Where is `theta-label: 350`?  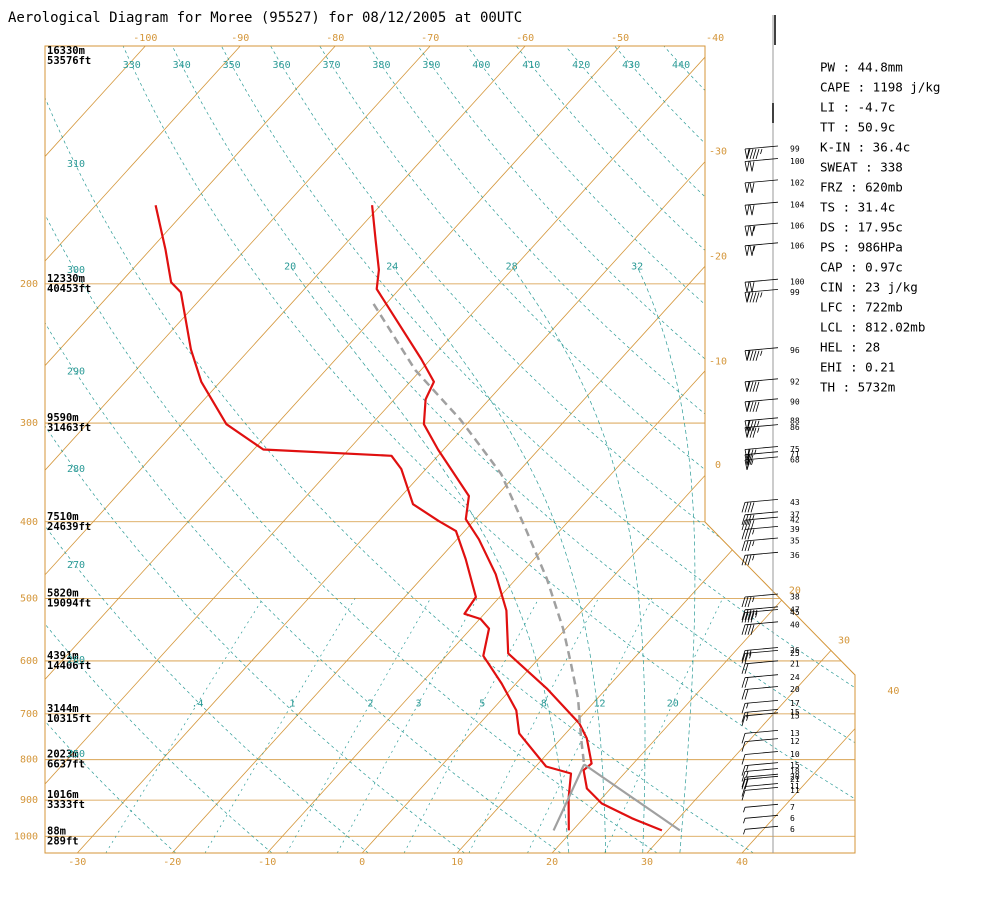 theta-label: 350 is located at coordinates (232, 65).